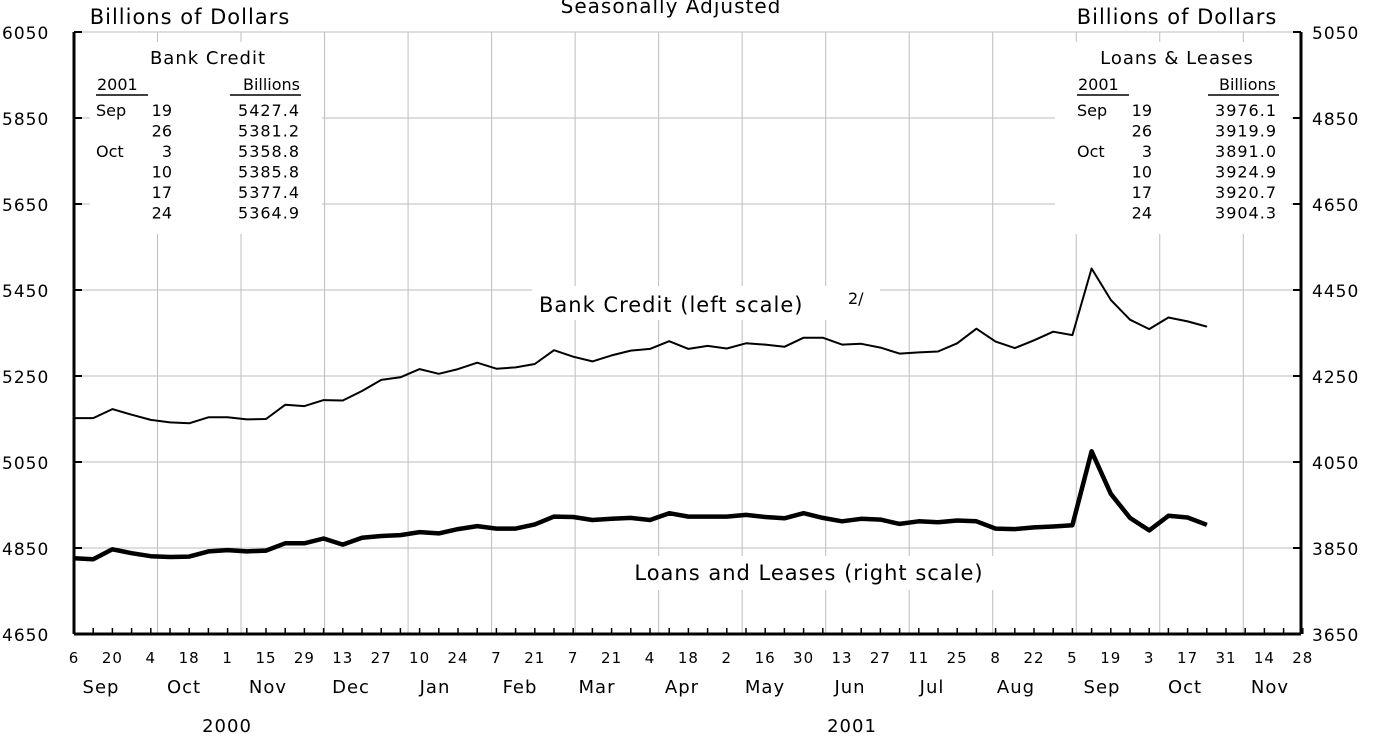  I want to click on inset-row-month: Oct, so click(110, 151).